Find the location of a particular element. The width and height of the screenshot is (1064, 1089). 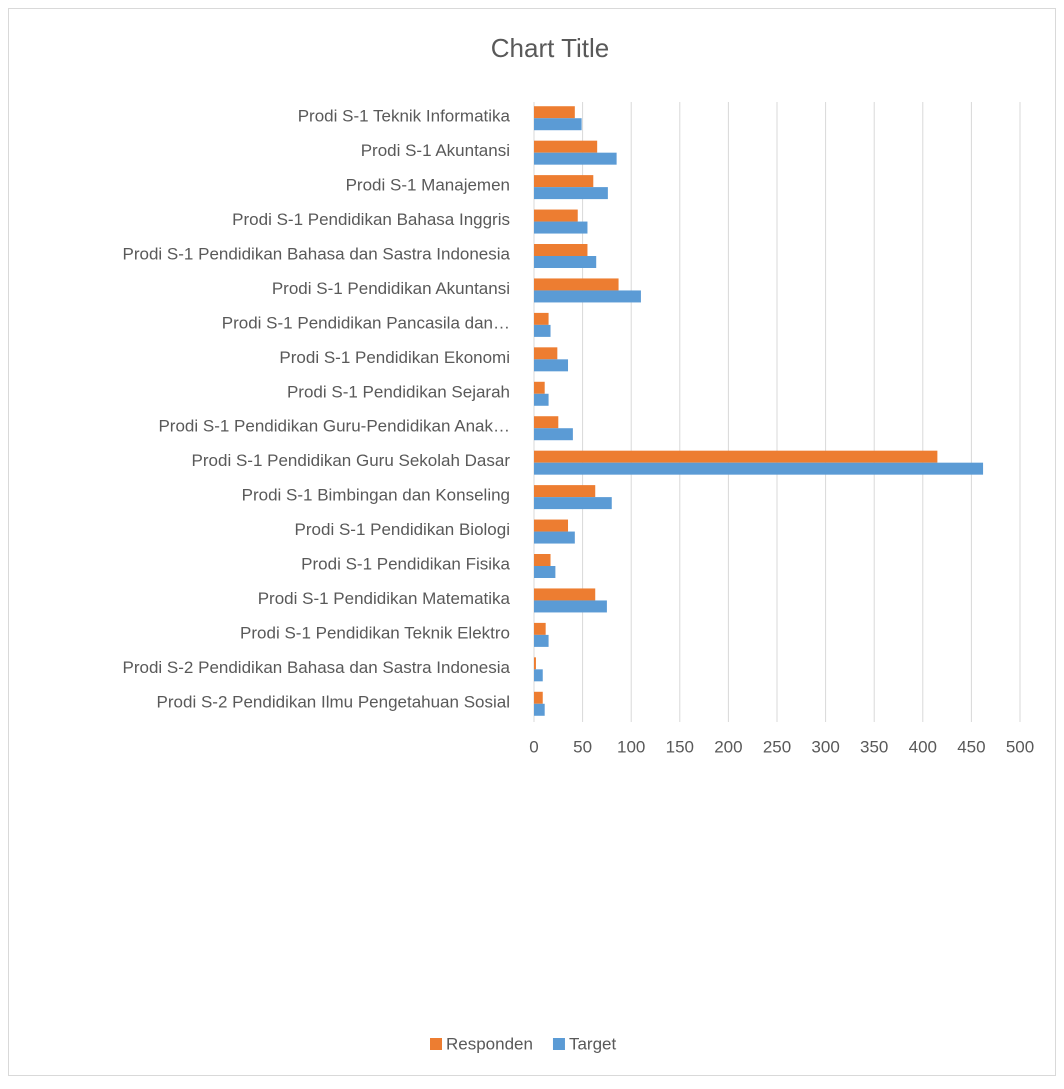

x-tick-label: 200 is located at coordinates (728, 746).